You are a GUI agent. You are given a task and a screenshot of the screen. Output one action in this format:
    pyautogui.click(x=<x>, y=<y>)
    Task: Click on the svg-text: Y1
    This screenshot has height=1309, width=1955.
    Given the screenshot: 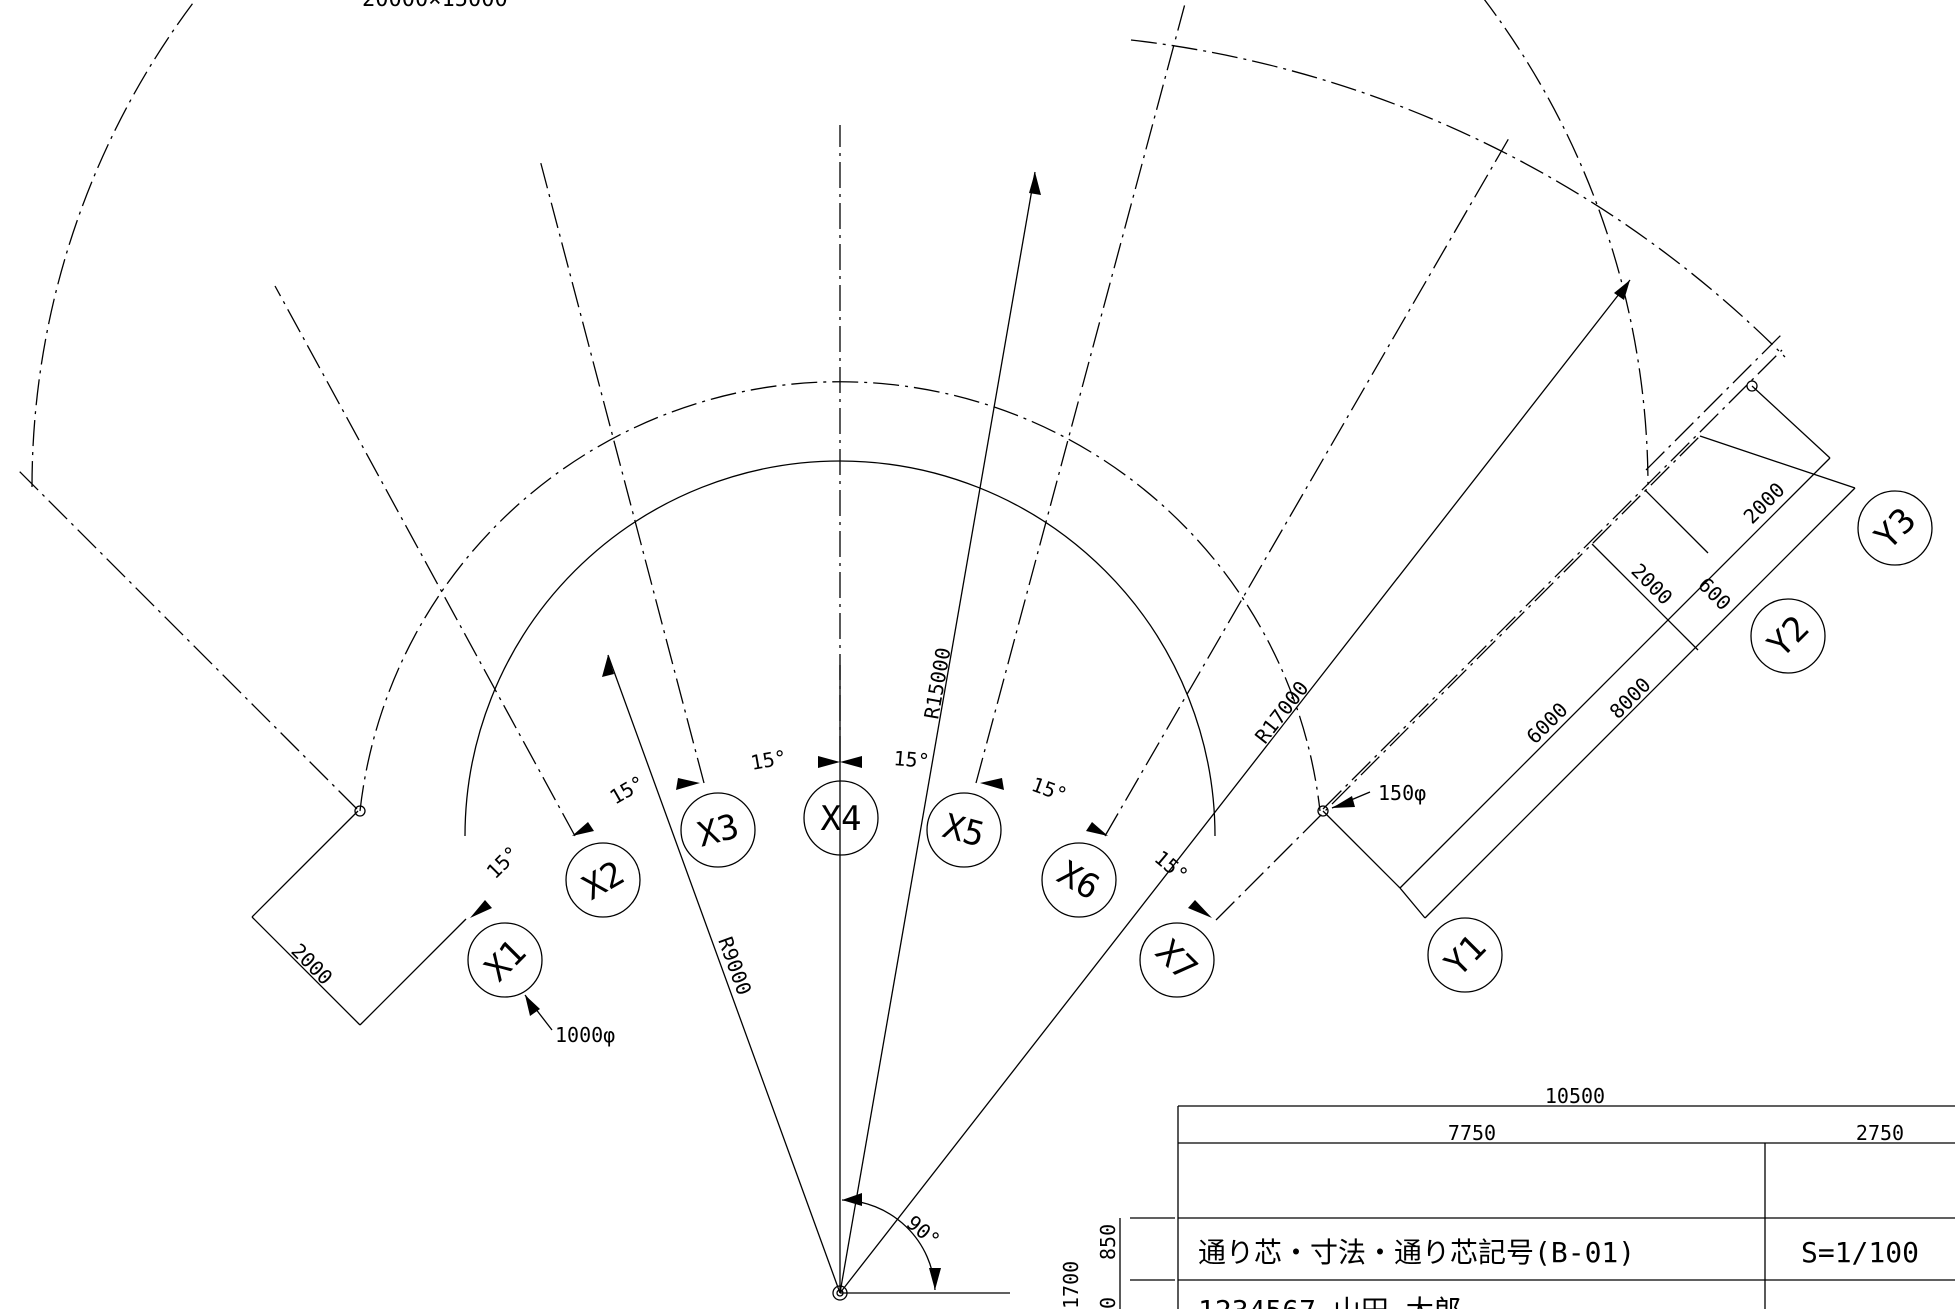 What is the action you would take?
    pyautogui.click(x=1465, y=955)
    